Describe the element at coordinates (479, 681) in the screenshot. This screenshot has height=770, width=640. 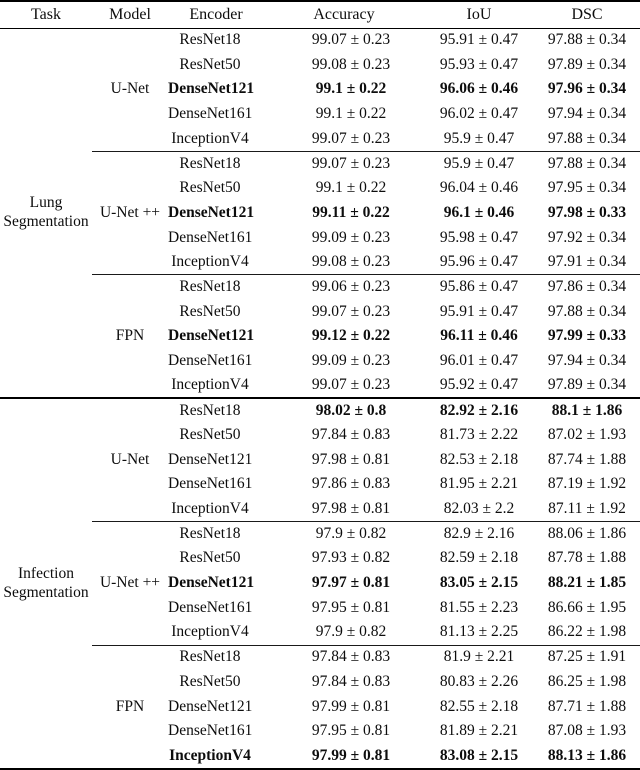
I see `iou-cell: 80.83 ± 2.26` at that location.